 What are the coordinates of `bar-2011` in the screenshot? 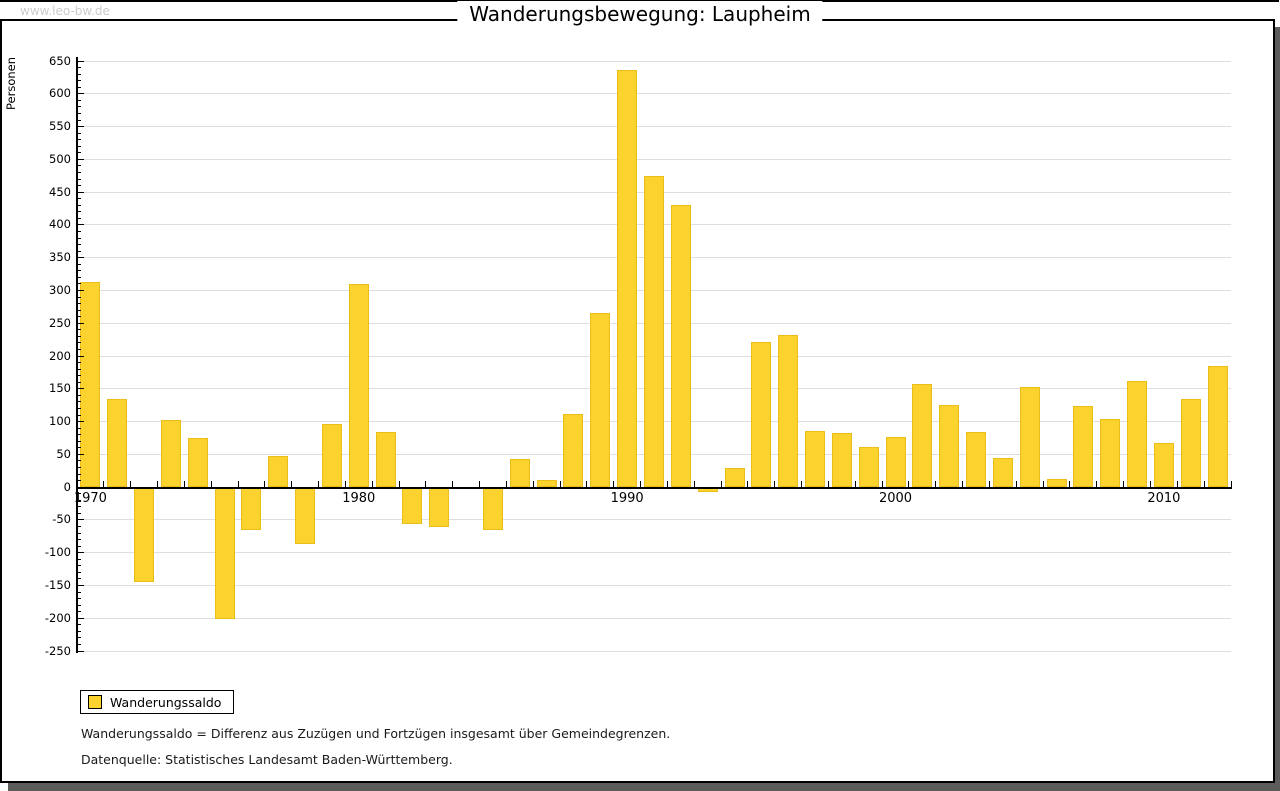 It's located at (1190, 443).